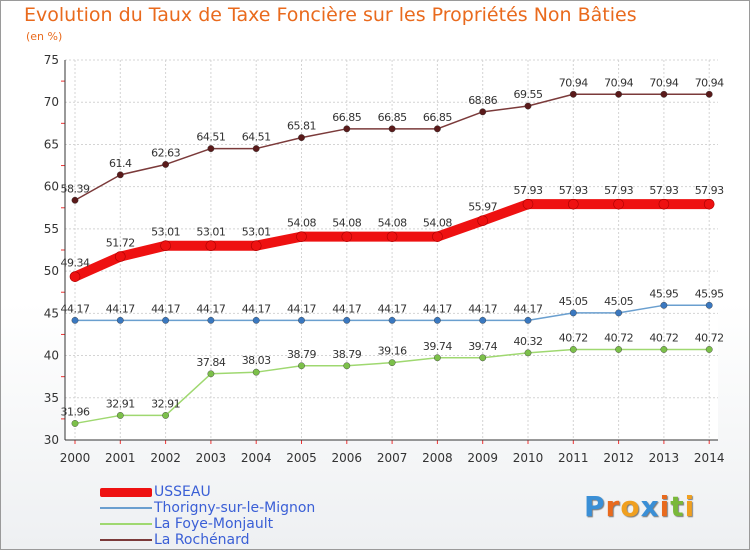 The width and height of the screenshot is (750, 550). Describe the element at coordinates (44, 36) in the screenshot. I see `chart-subtitle: (en %)` at that location.